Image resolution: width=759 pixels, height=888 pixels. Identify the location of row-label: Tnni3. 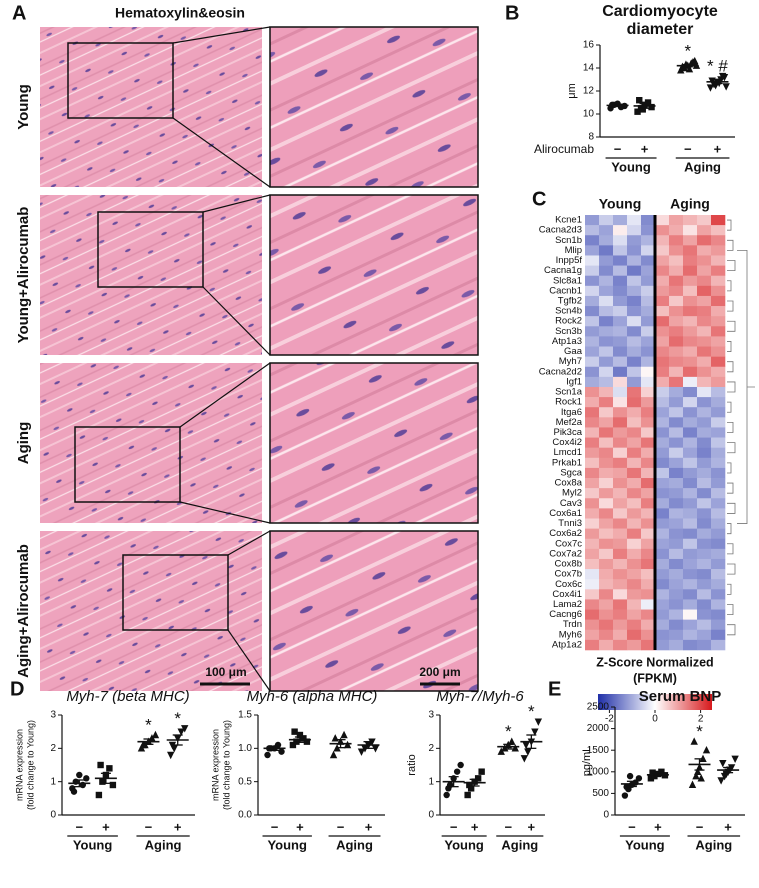
(570, 523).